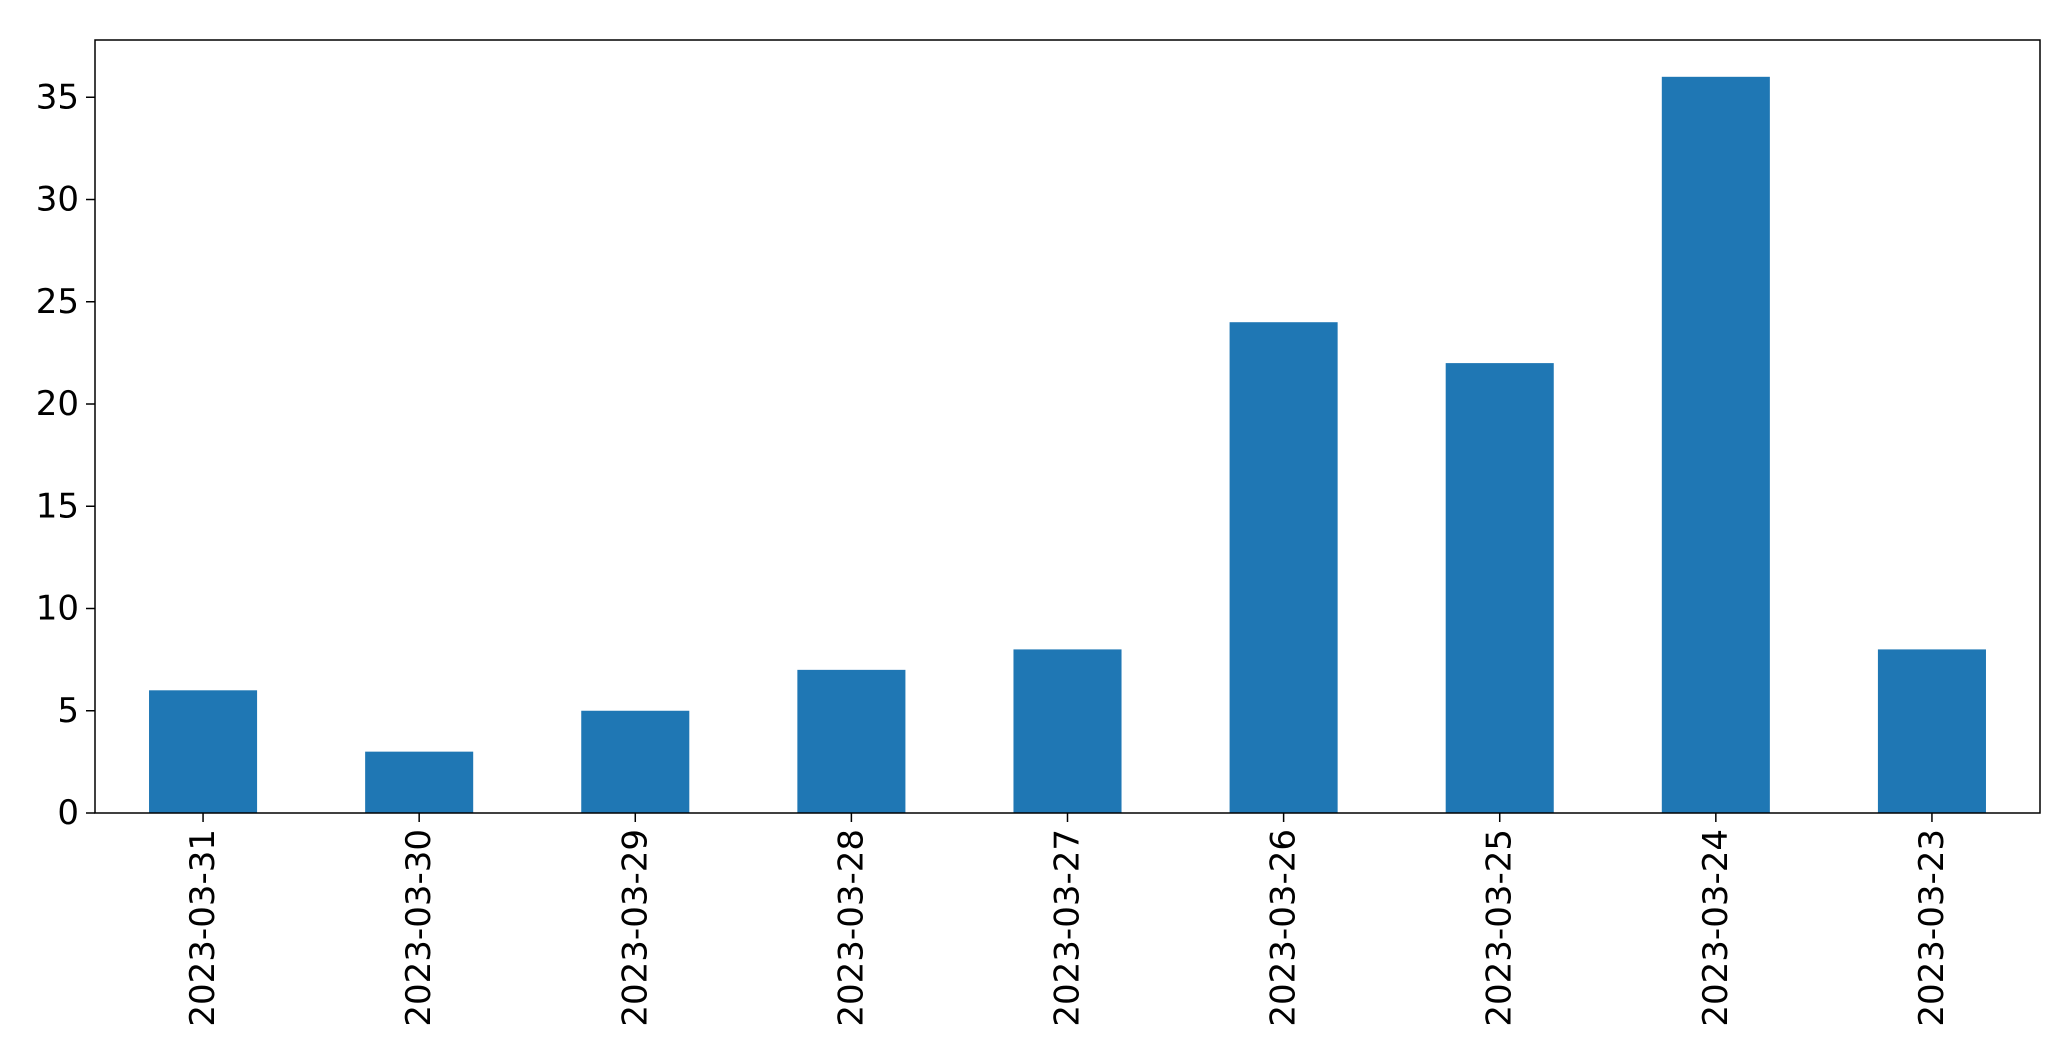 The height and width of the screenshot is (1061, 2071). Describe the element at coordinates (57, 609) in the screenshot. I see `y-tick-label: 10` at that location.